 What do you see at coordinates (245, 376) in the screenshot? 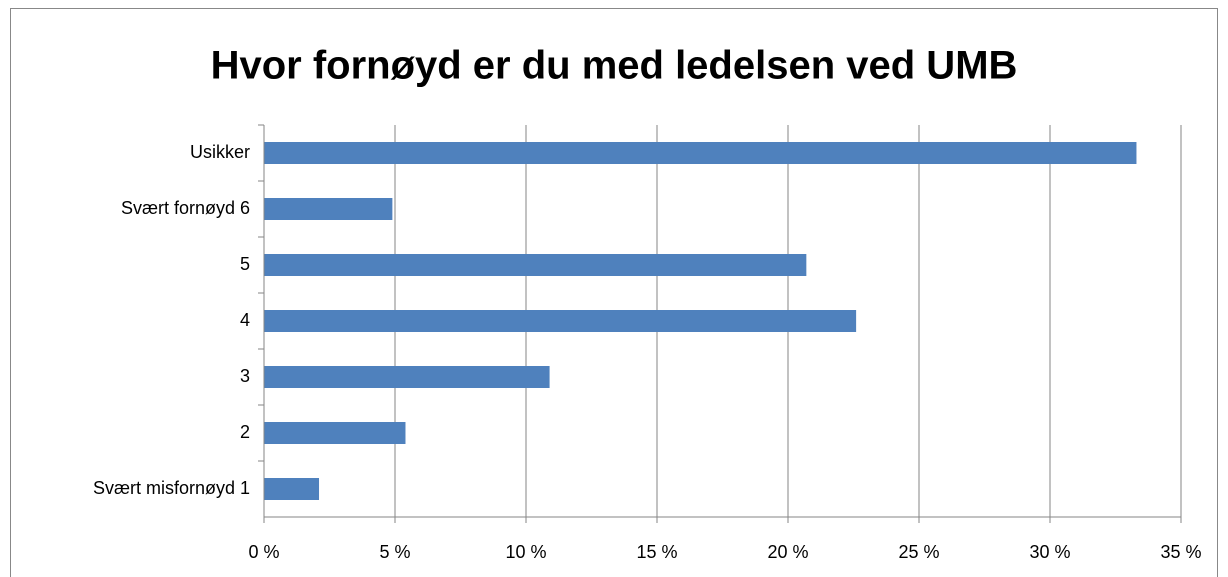
I see `y-tick-label: 3` at bounding box center [245, 376].